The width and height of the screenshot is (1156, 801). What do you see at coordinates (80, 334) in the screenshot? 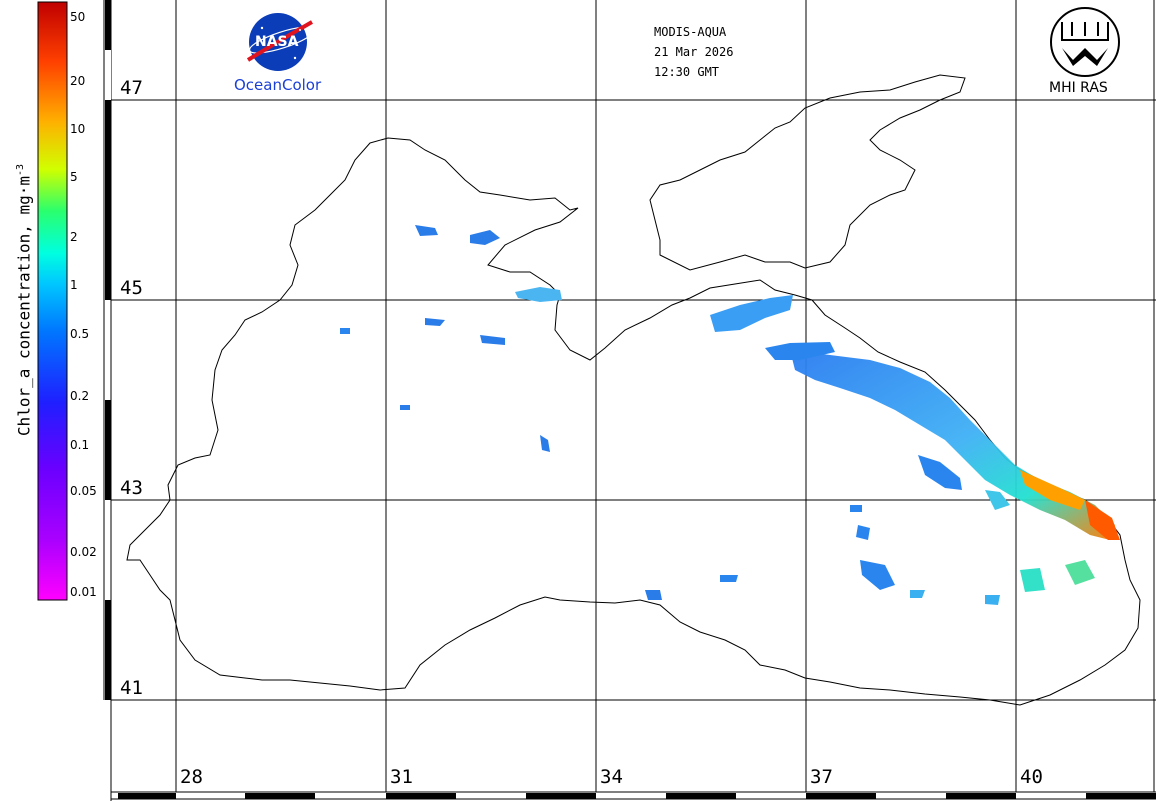
I see `colorbar-tick-label: 0.5` at bounding box center [80, 334].